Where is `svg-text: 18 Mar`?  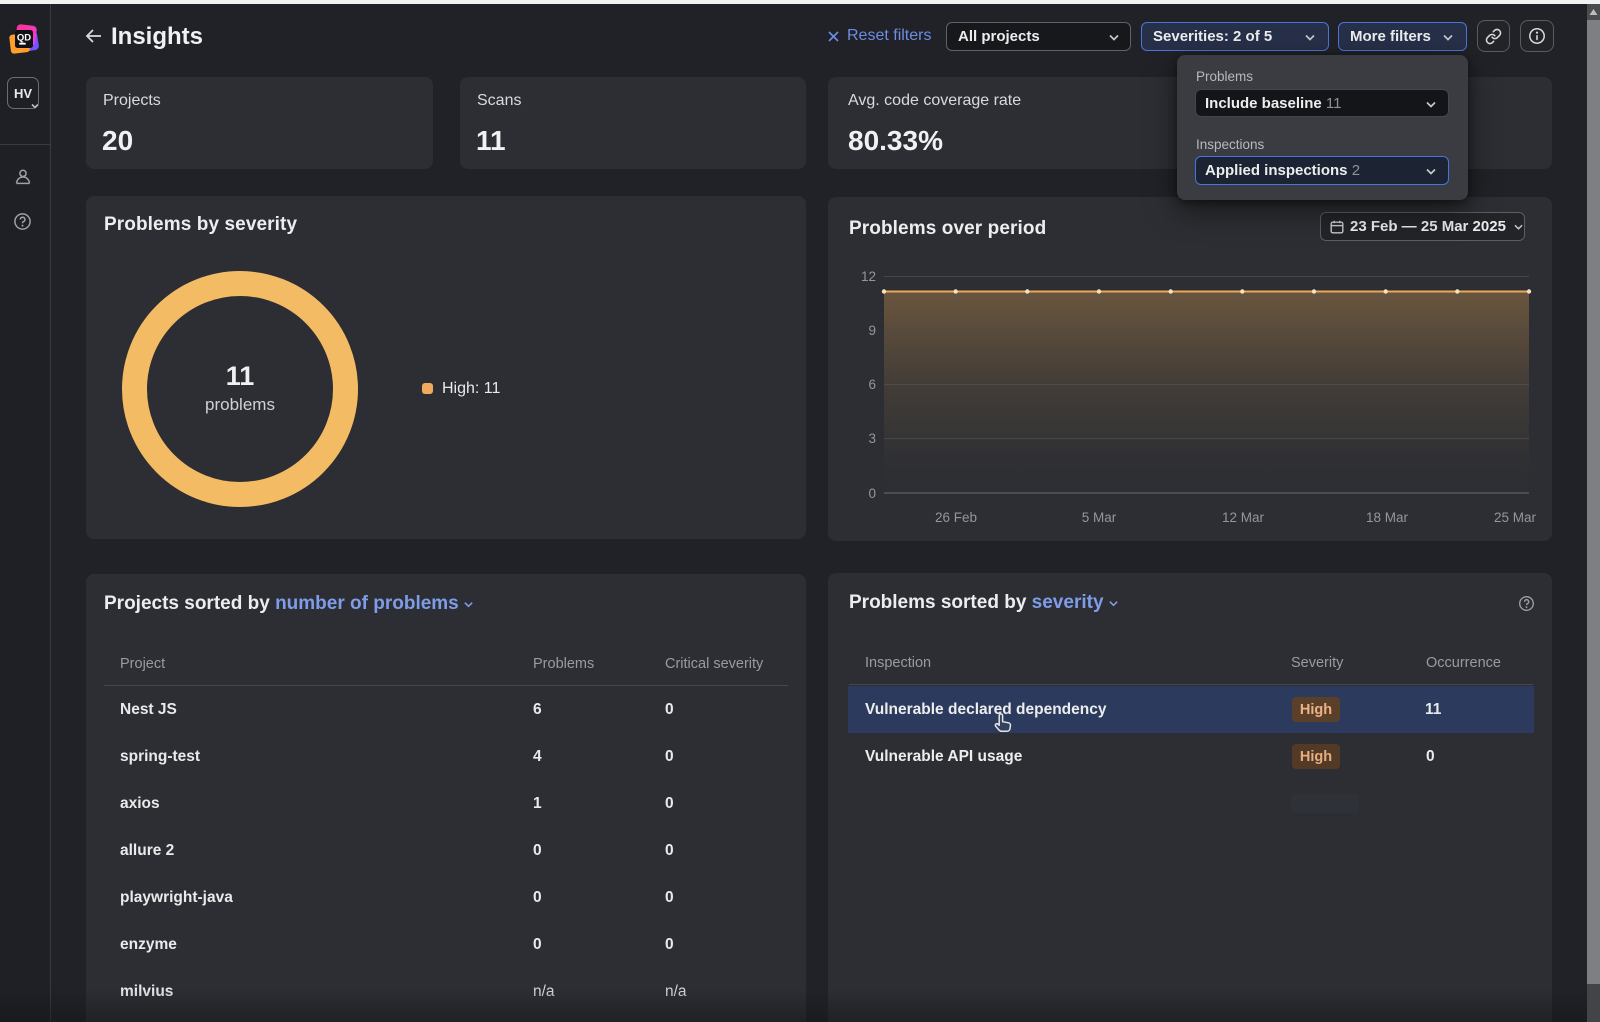
svg-text: 18 Mar is located at coordinates (1387, 517).